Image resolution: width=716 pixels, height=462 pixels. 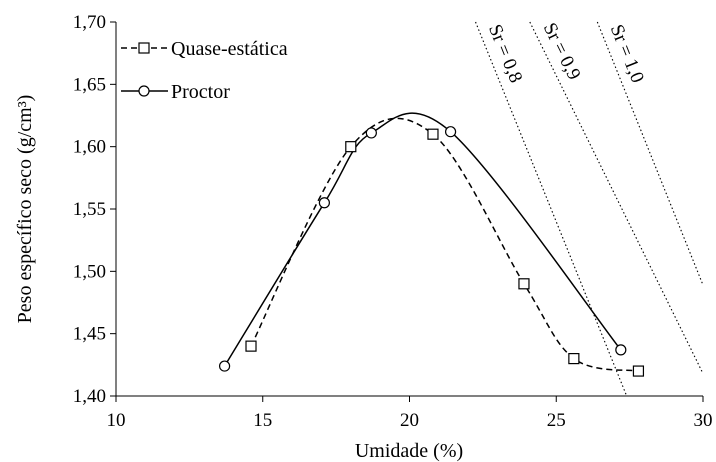 I want to click on legend-item-proctor: Proctor, so click(x=175, y=92).